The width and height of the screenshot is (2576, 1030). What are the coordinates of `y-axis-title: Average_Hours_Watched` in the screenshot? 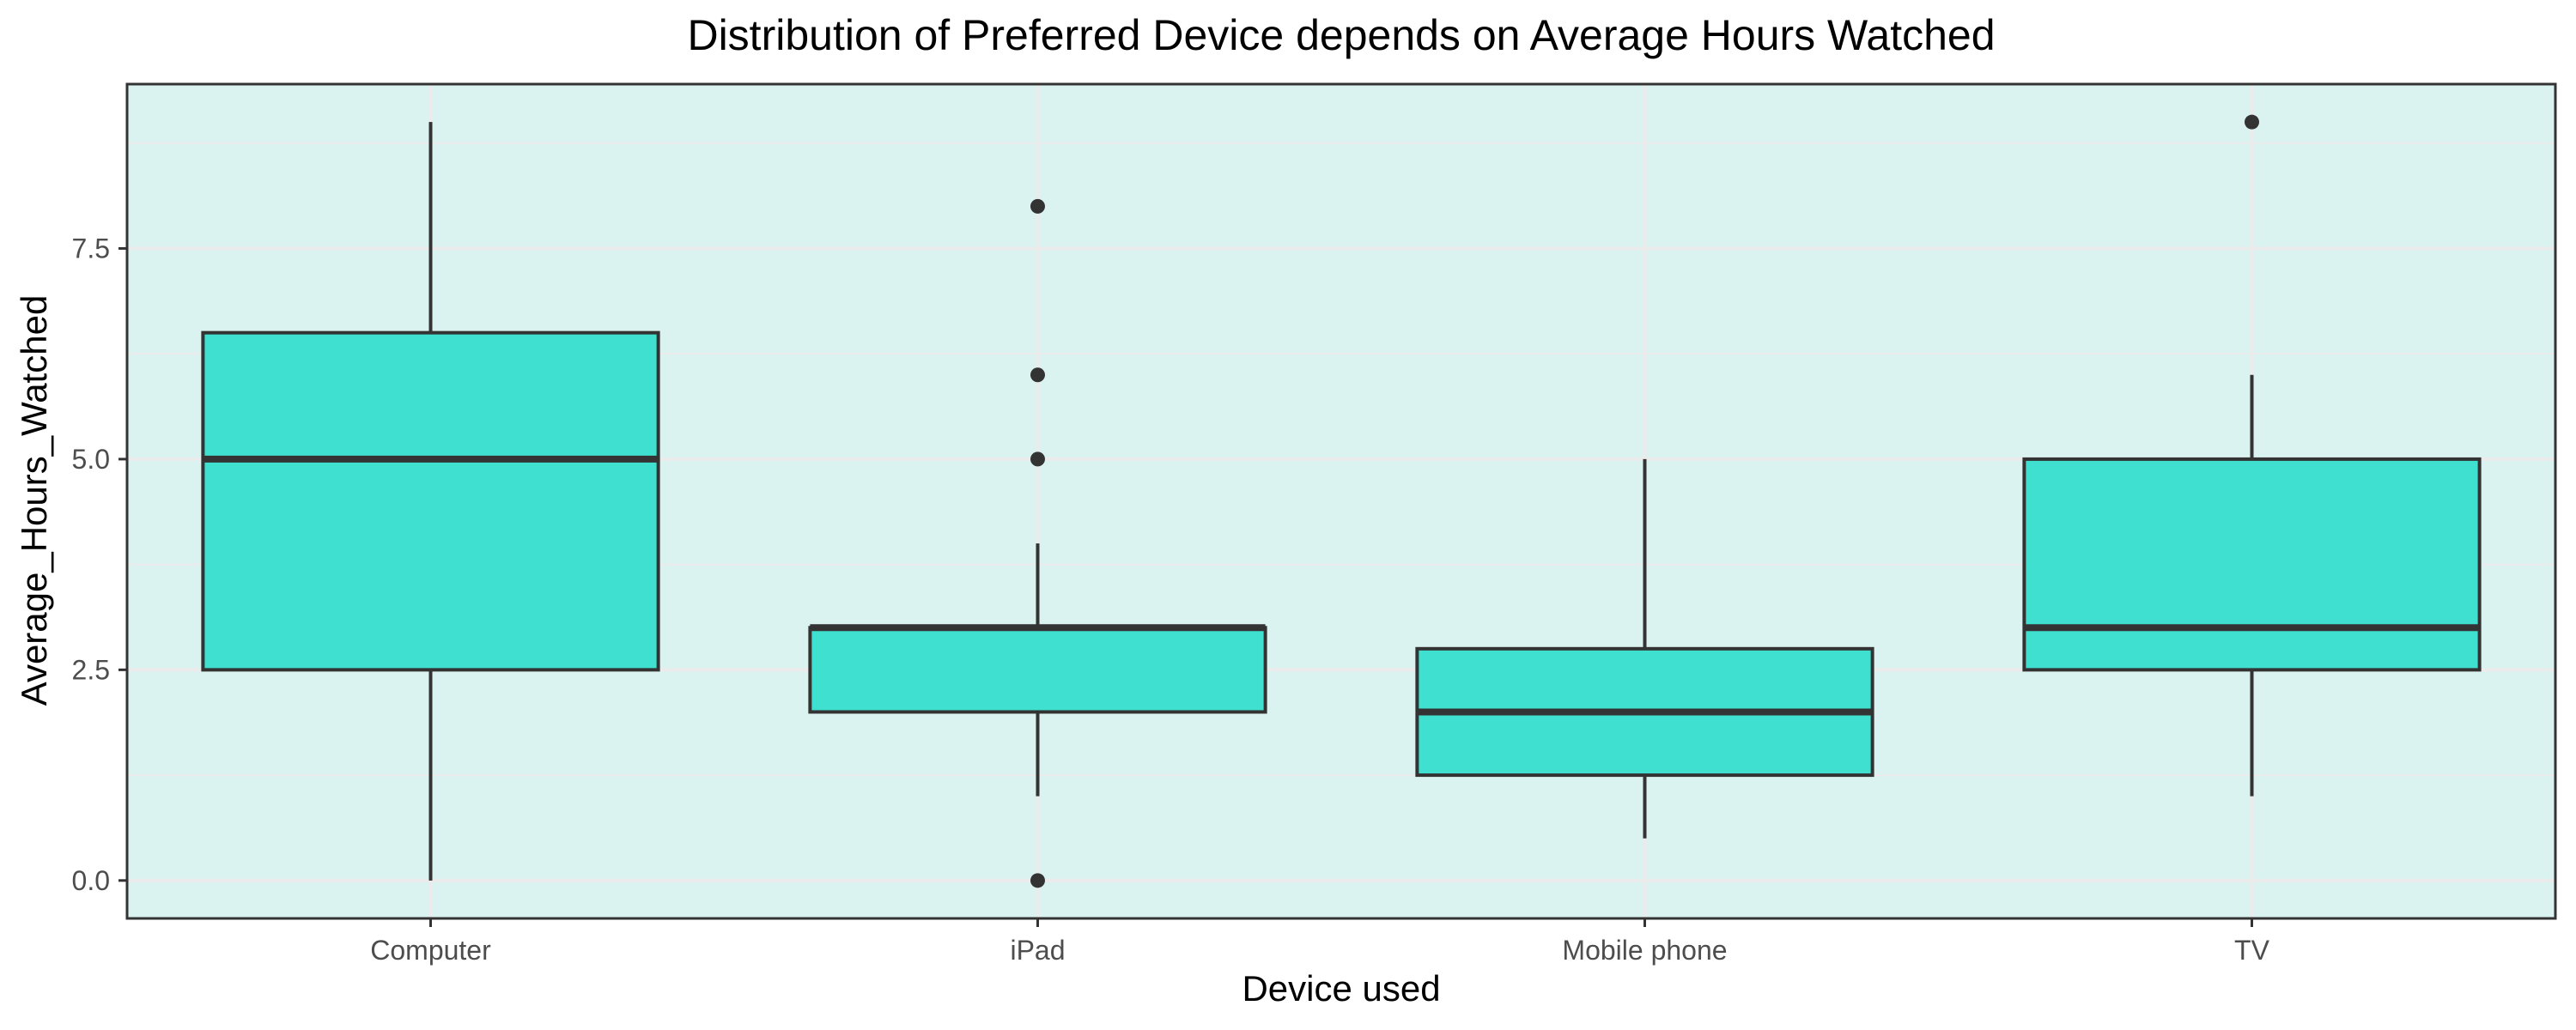 It's located at (34, 500).